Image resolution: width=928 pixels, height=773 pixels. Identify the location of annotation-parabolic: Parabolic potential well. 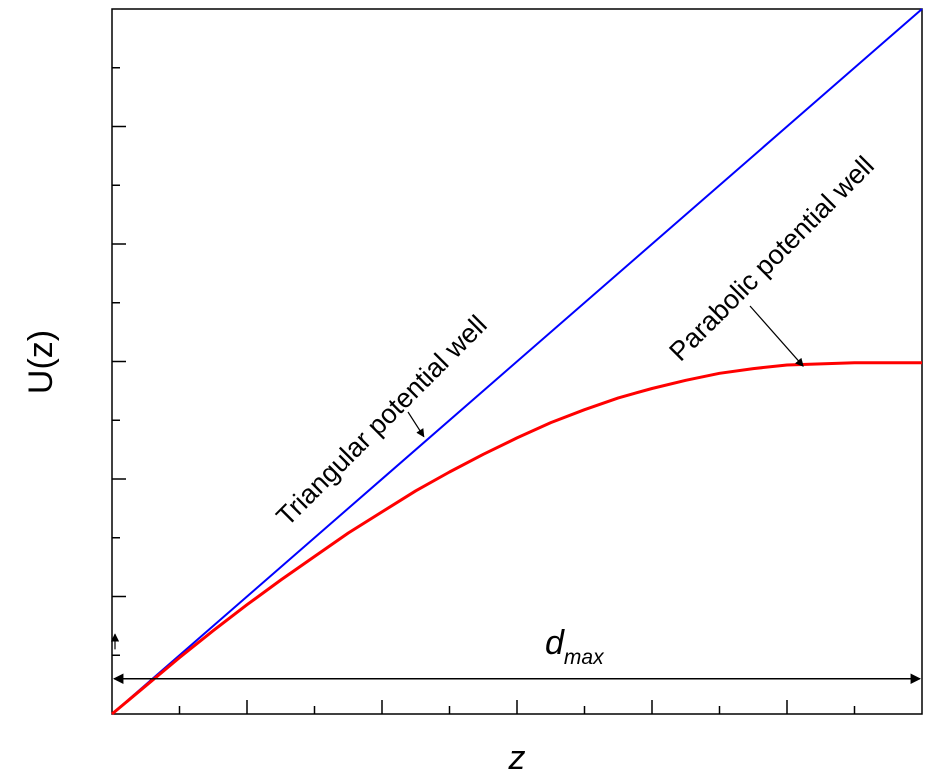
(771, 258).